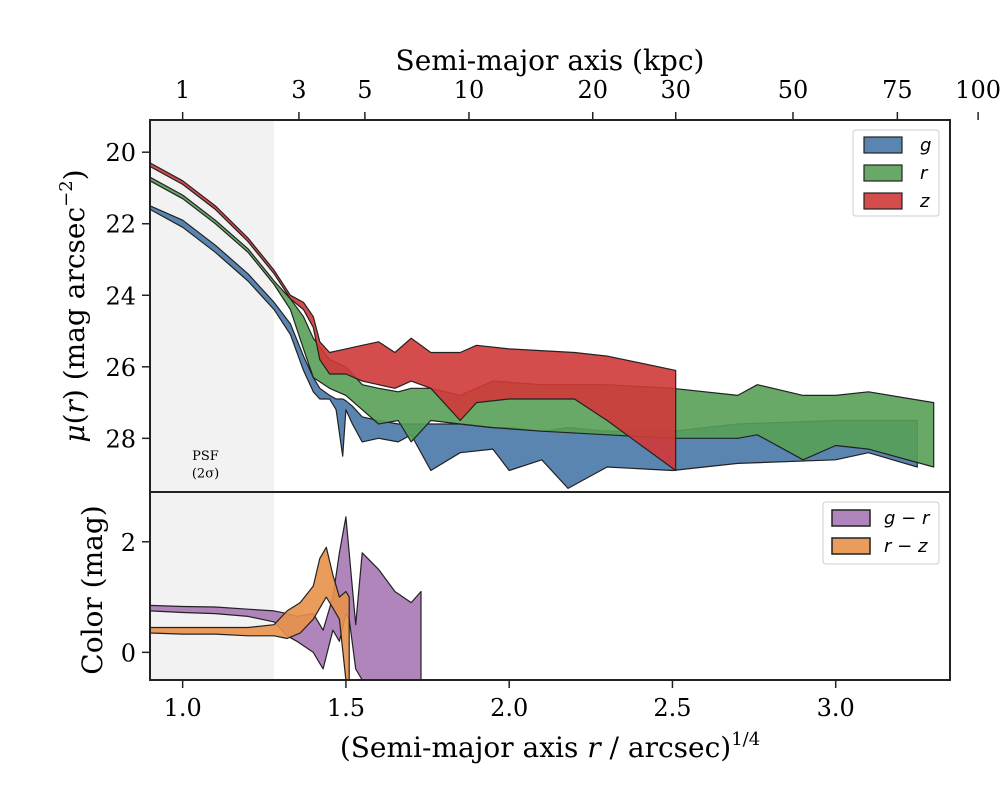 The width and height of the screenshot is (1000, 800). Describe the element at coordinates (883, 201) in the screenshot. I see `legend-swatch-z` at that location.